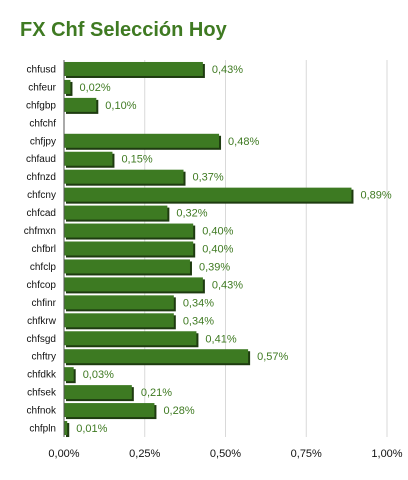  What do you see at coordinates (214, 267) in the screenshot?
I see `data-label: 0,39%` at bounding box center [214, 267].